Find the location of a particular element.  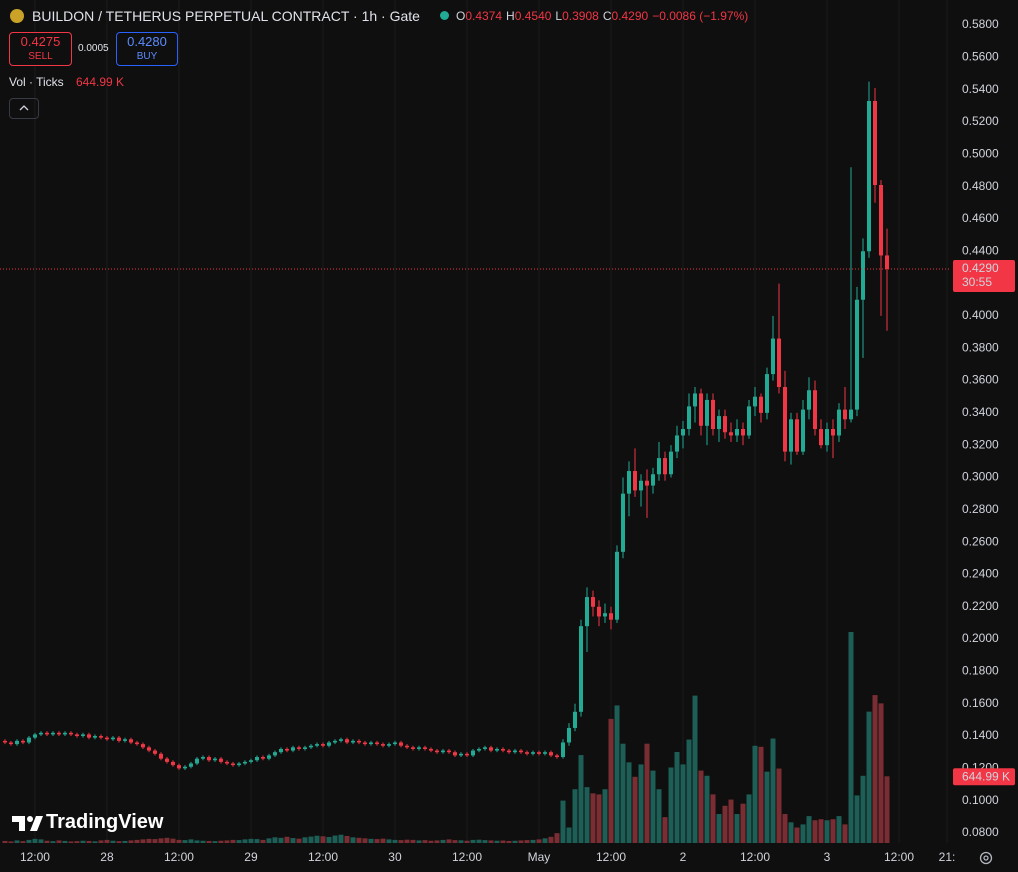

volume-badge-bg is located at coordinates (984, 777).